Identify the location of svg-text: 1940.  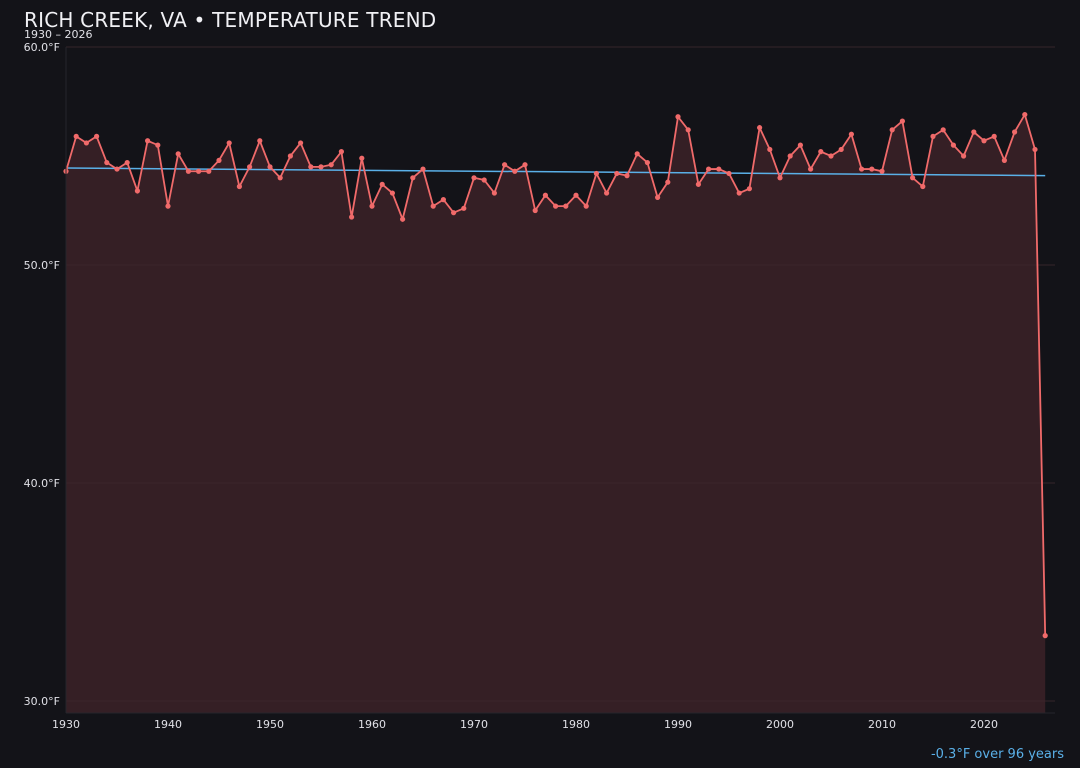
(168, 724).